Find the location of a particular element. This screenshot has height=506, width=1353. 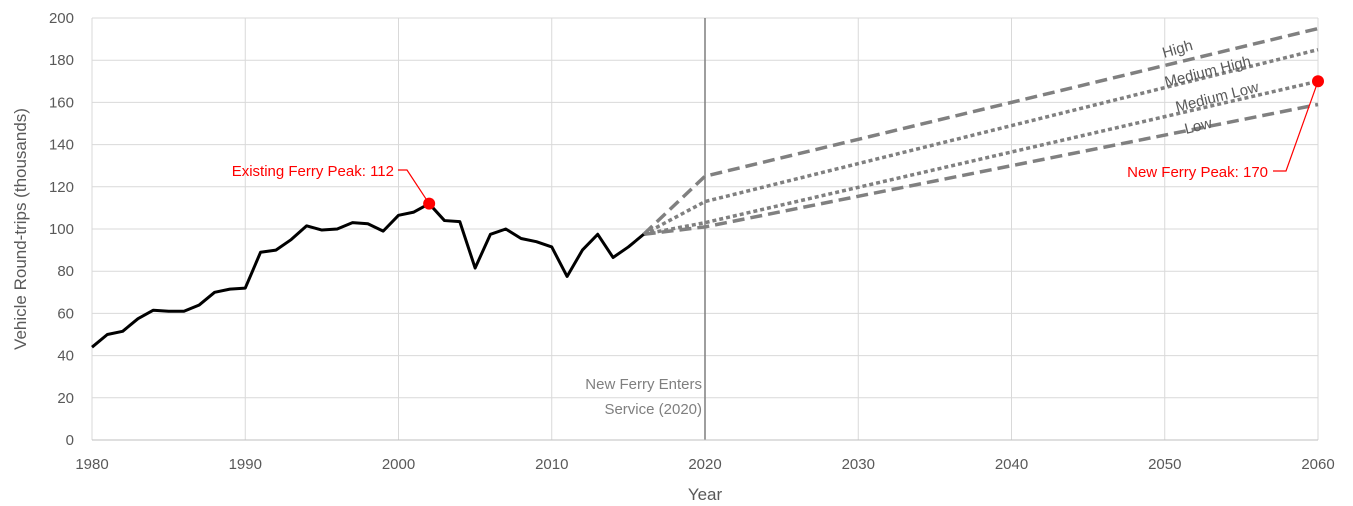

new-peak-marker is located at coordinates (1318, 81).